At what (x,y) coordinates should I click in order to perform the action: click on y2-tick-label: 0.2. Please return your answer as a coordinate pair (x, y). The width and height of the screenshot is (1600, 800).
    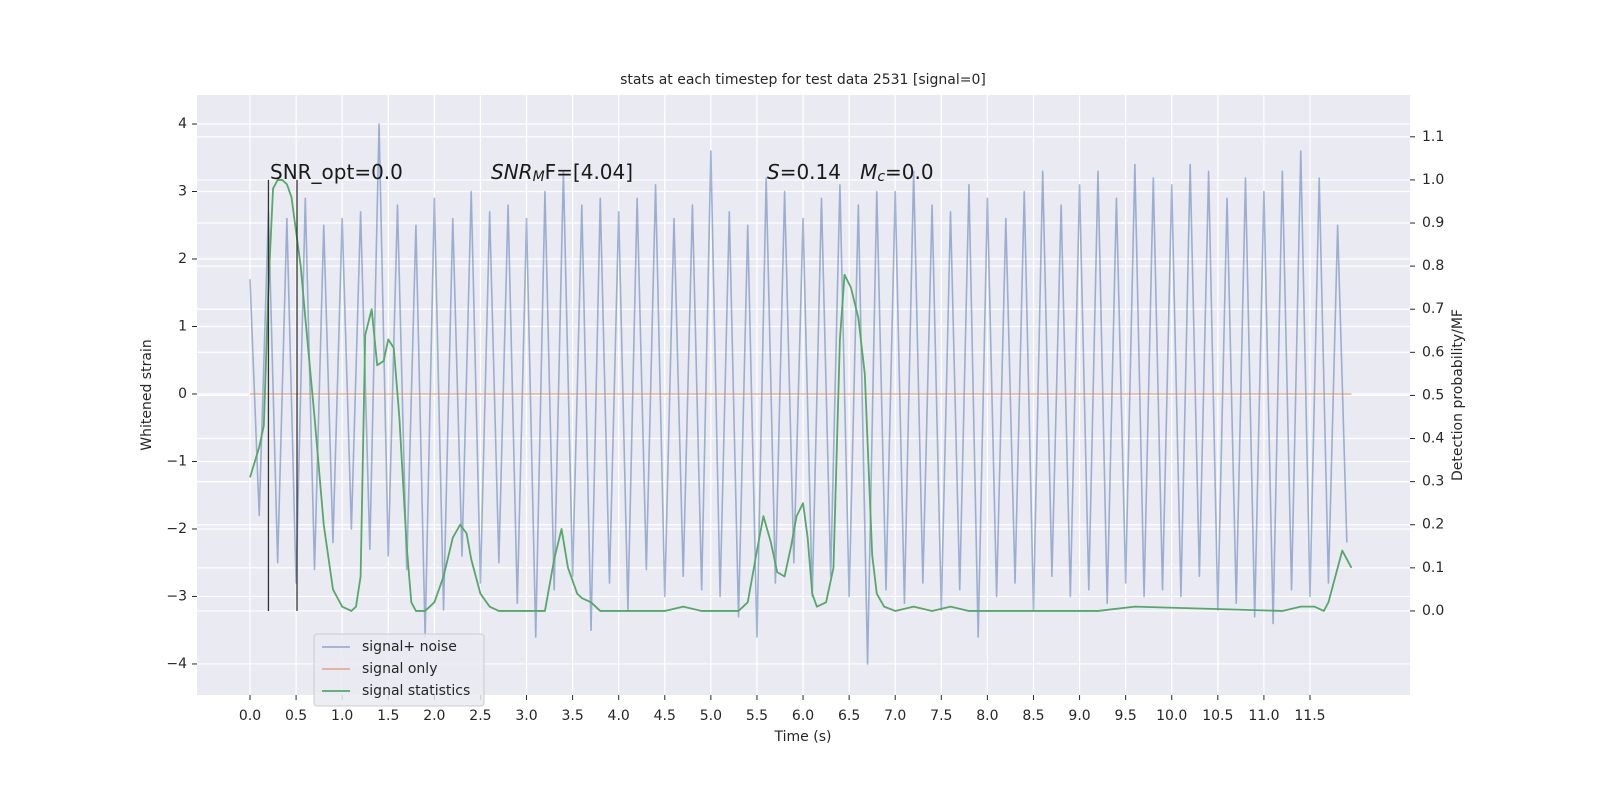
    Looking at the image, I should click on (1433, 525).